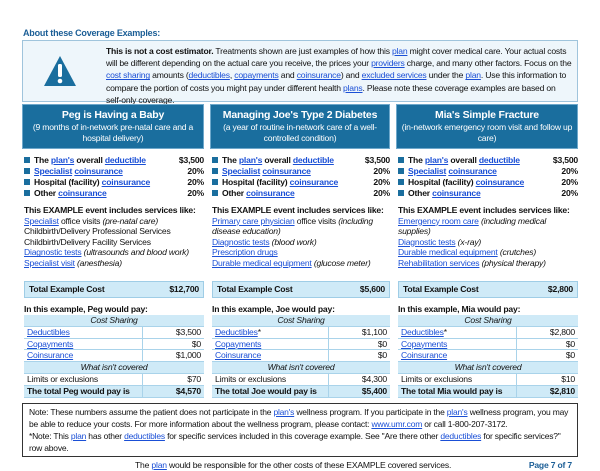 This screenshot has width=600, height=471. What do you see at coordinates (49, 262) in the screenshot?
I see `link: Specialist visit` at bounding box center [49, 262].